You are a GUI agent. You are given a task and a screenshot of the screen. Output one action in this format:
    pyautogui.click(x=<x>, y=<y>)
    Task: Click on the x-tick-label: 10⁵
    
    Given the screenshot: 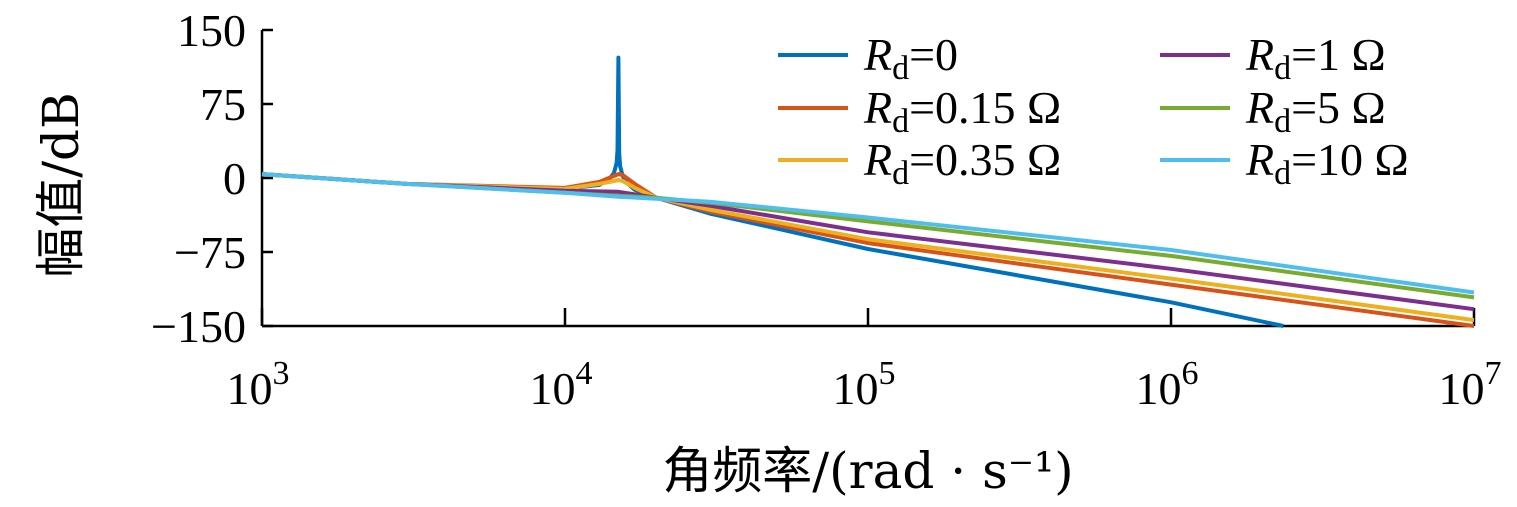 What is the action you would take?
    pyautogui.click(x=864, y=384)
    